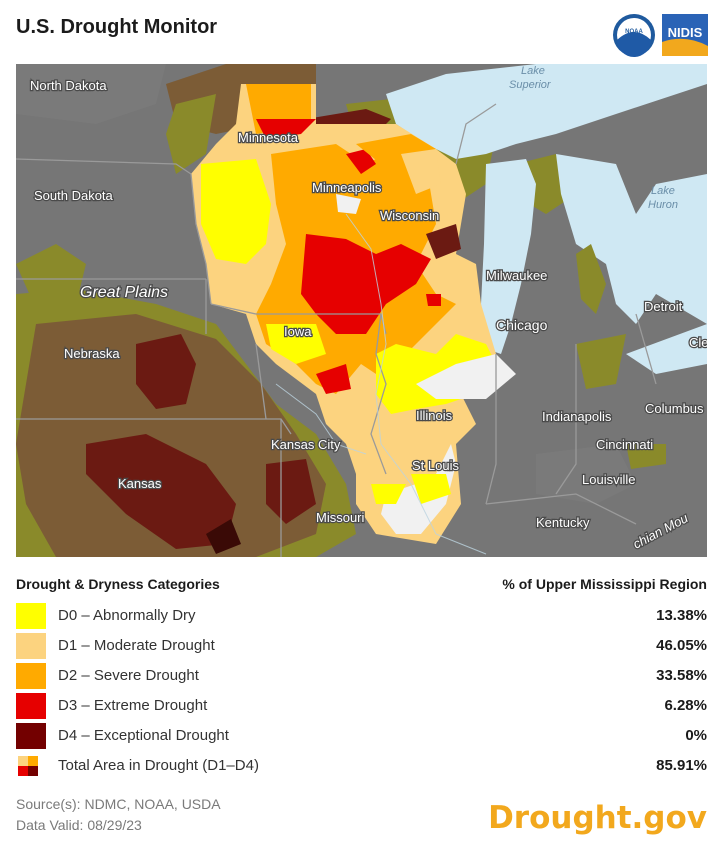  Describe the element at coordinates (347, 187) in the screenshot. I see `label-minneapolis: Minneapolis` at that location.